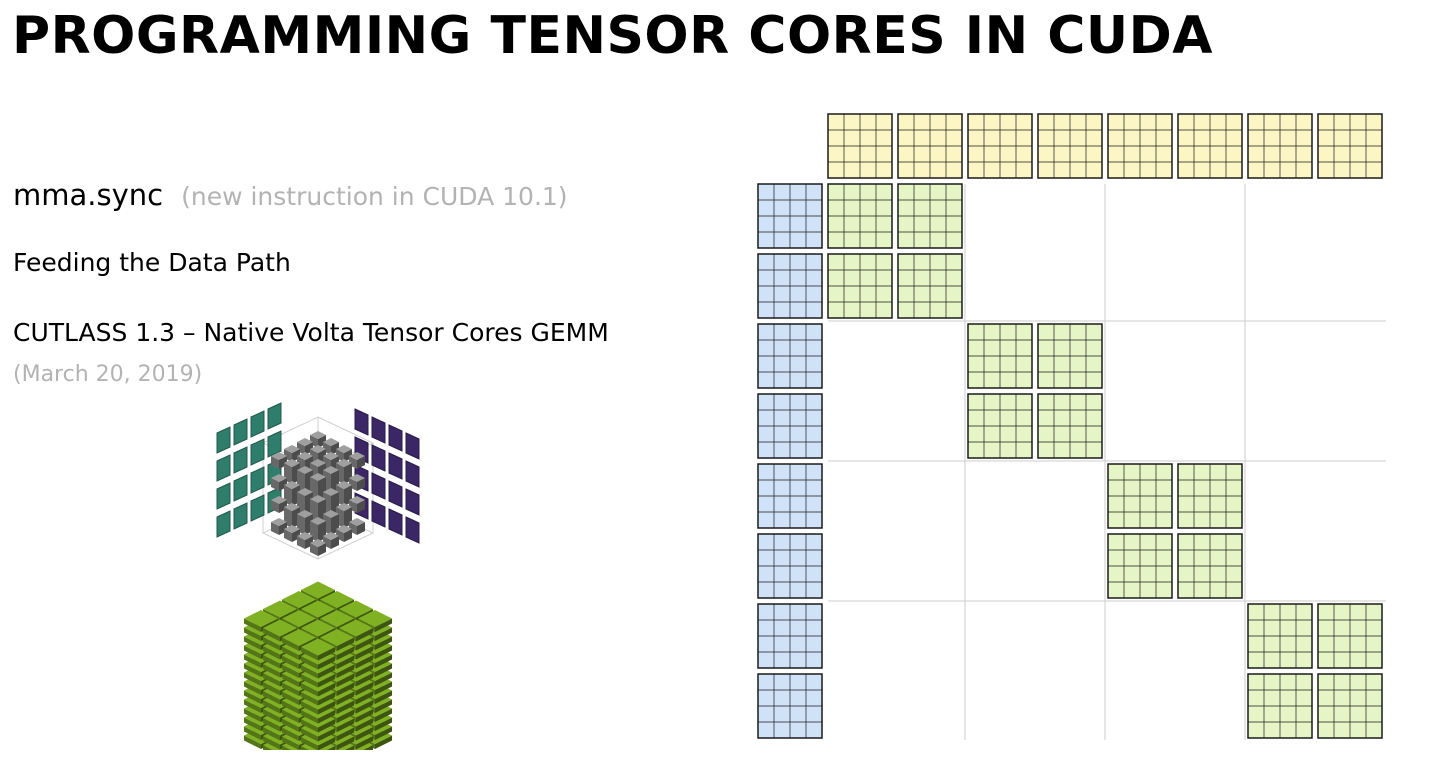 This screenshot has height=761, width=1440. I want to click on feeding-data-path: Feeding the Data Path, so click(152, 262).